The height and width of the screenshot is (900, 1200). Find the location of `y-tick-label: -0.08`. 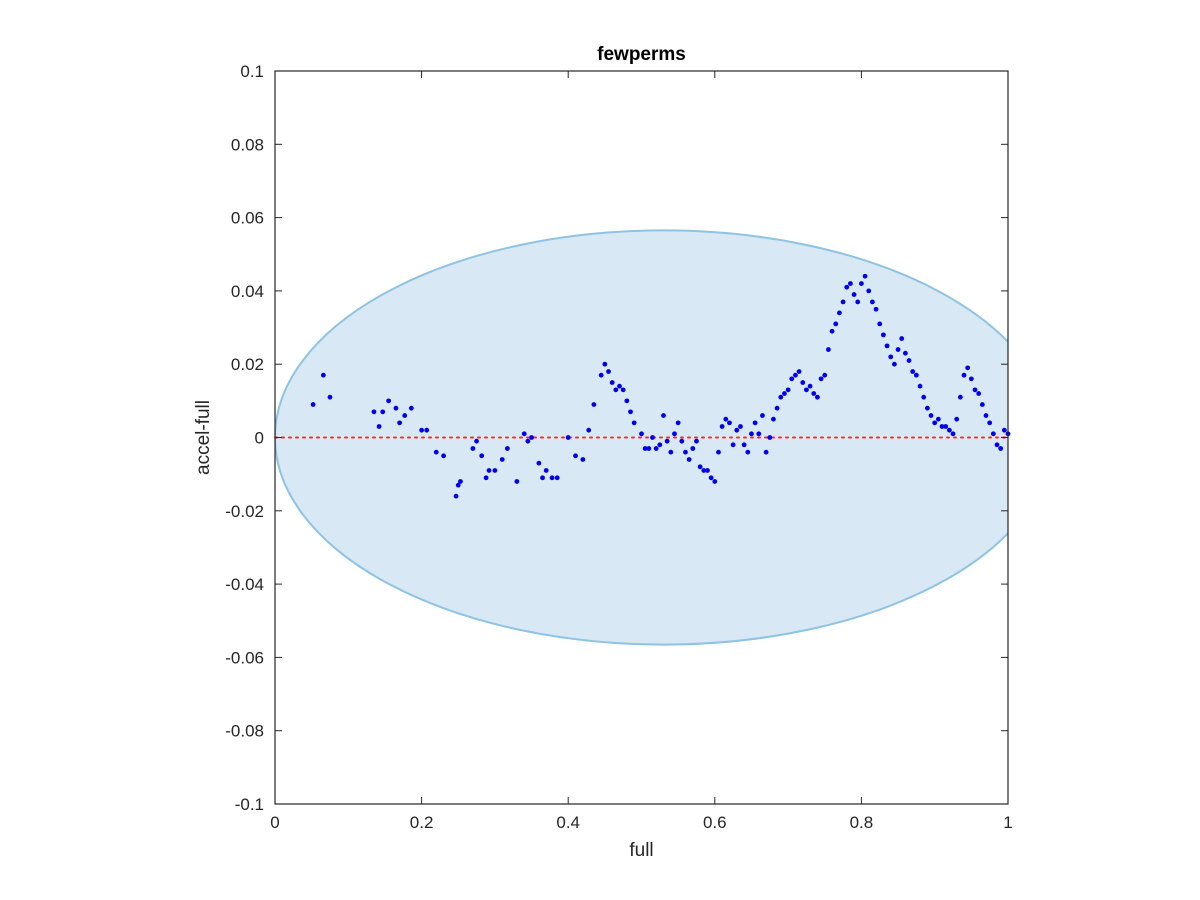

y-tick-label: -0.08 is located at coordinates (244, 731).